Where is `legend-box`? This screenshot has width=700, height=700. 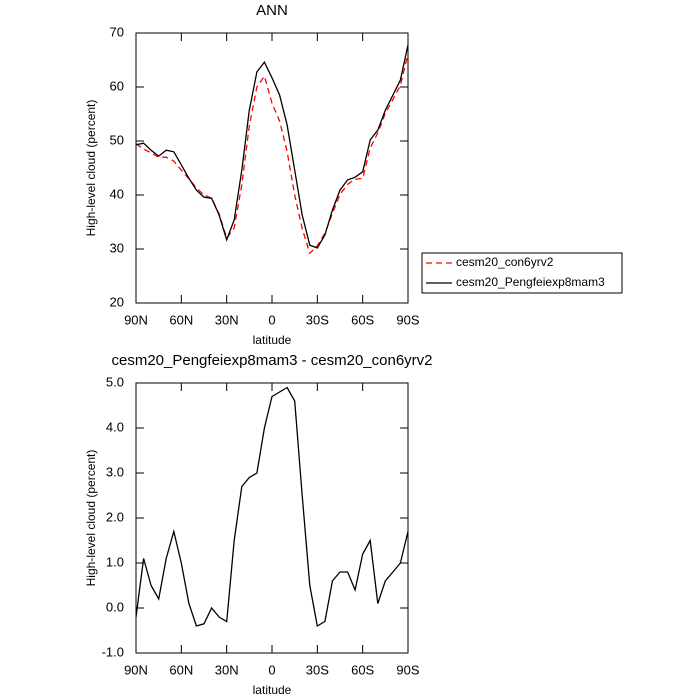
legend-box is located at coordinates (522, 273).